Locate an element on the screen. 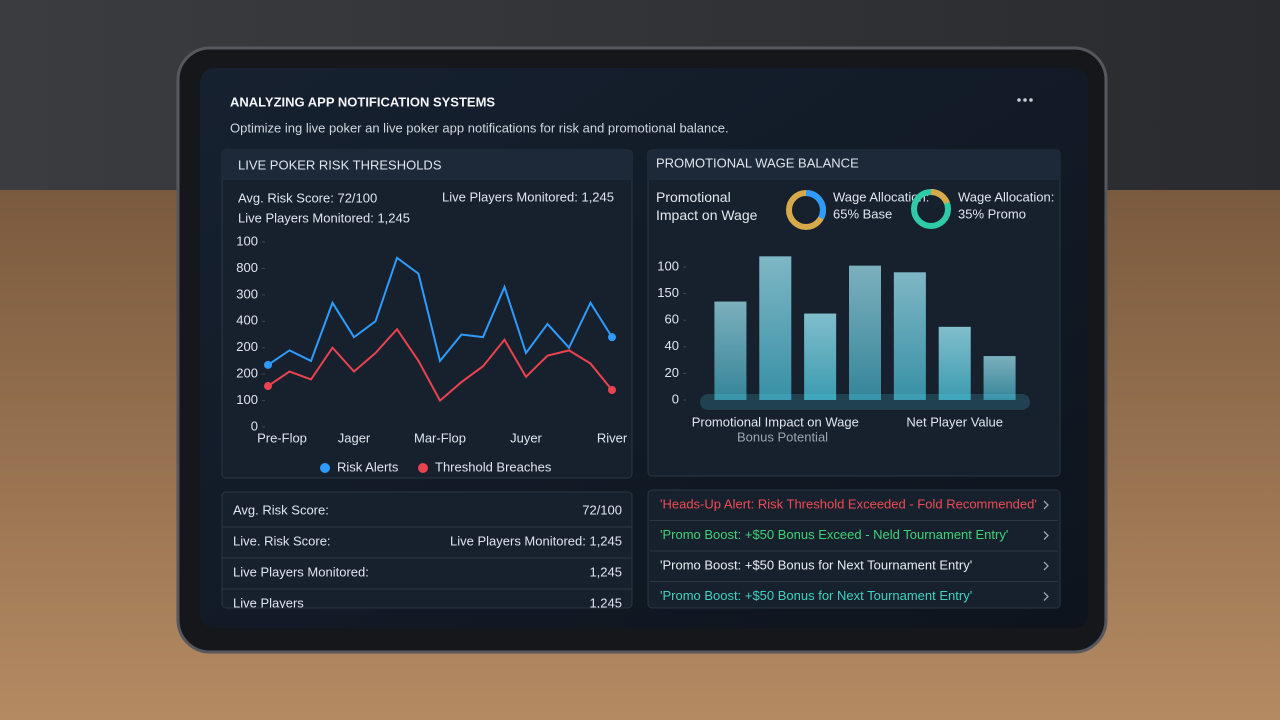 The width and height of the screenshot is (1280, 720). y-tick-label: 300 is located at coordinates (247, 293).